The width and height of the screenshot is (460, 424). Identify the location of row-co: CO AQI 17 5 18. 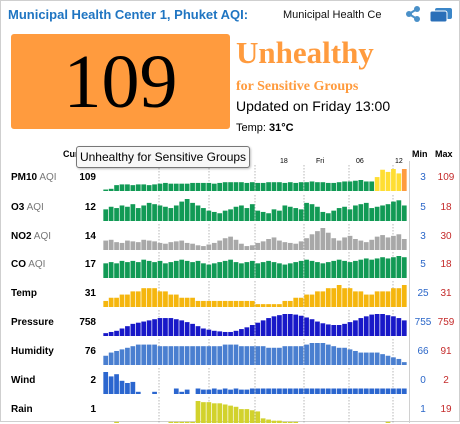
(230, 265).